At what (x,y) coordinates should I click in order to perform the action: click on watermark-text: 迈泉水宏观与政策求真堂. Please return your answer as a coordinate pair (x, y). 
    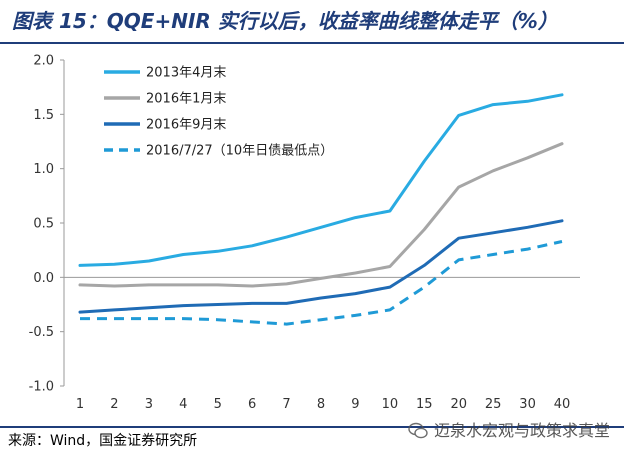
    Looking at the image, I should click on (521, 430).